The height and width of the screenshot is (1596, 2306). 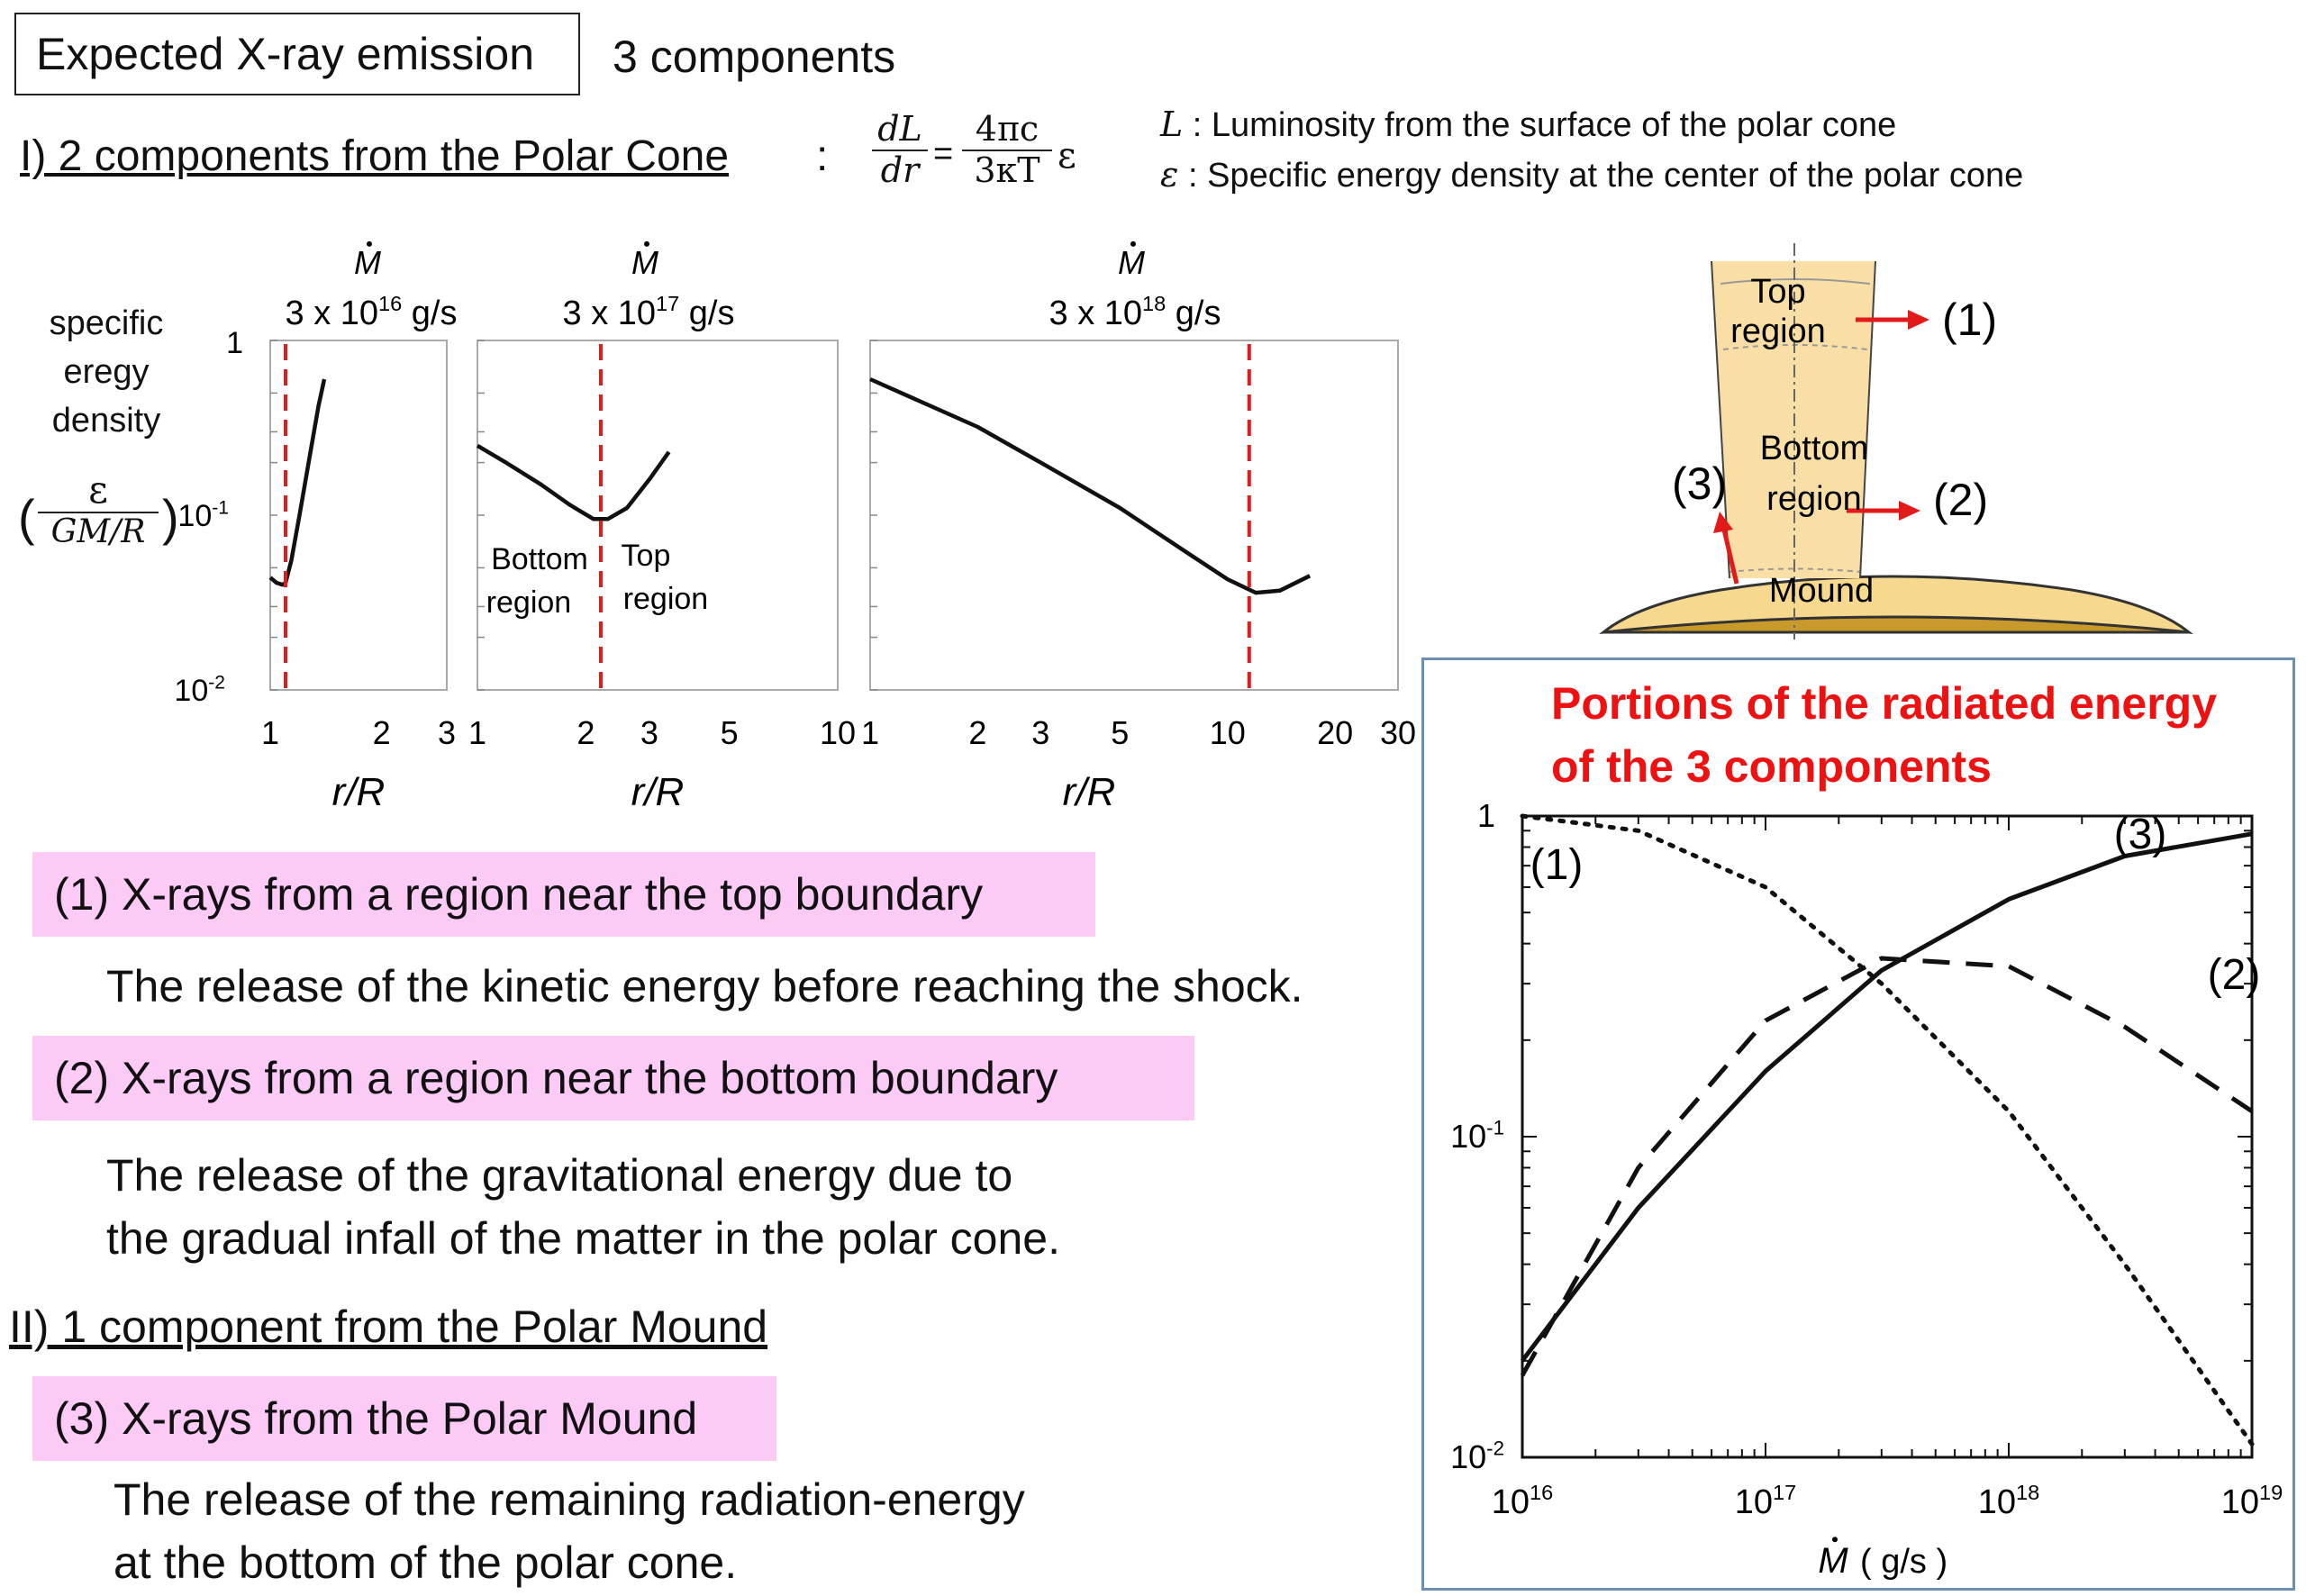 What do you see at coordinates (372, 312) in the screenshot?
I see `plot-title: 3 x 1016 g/s` at bounding box center [372, 312].